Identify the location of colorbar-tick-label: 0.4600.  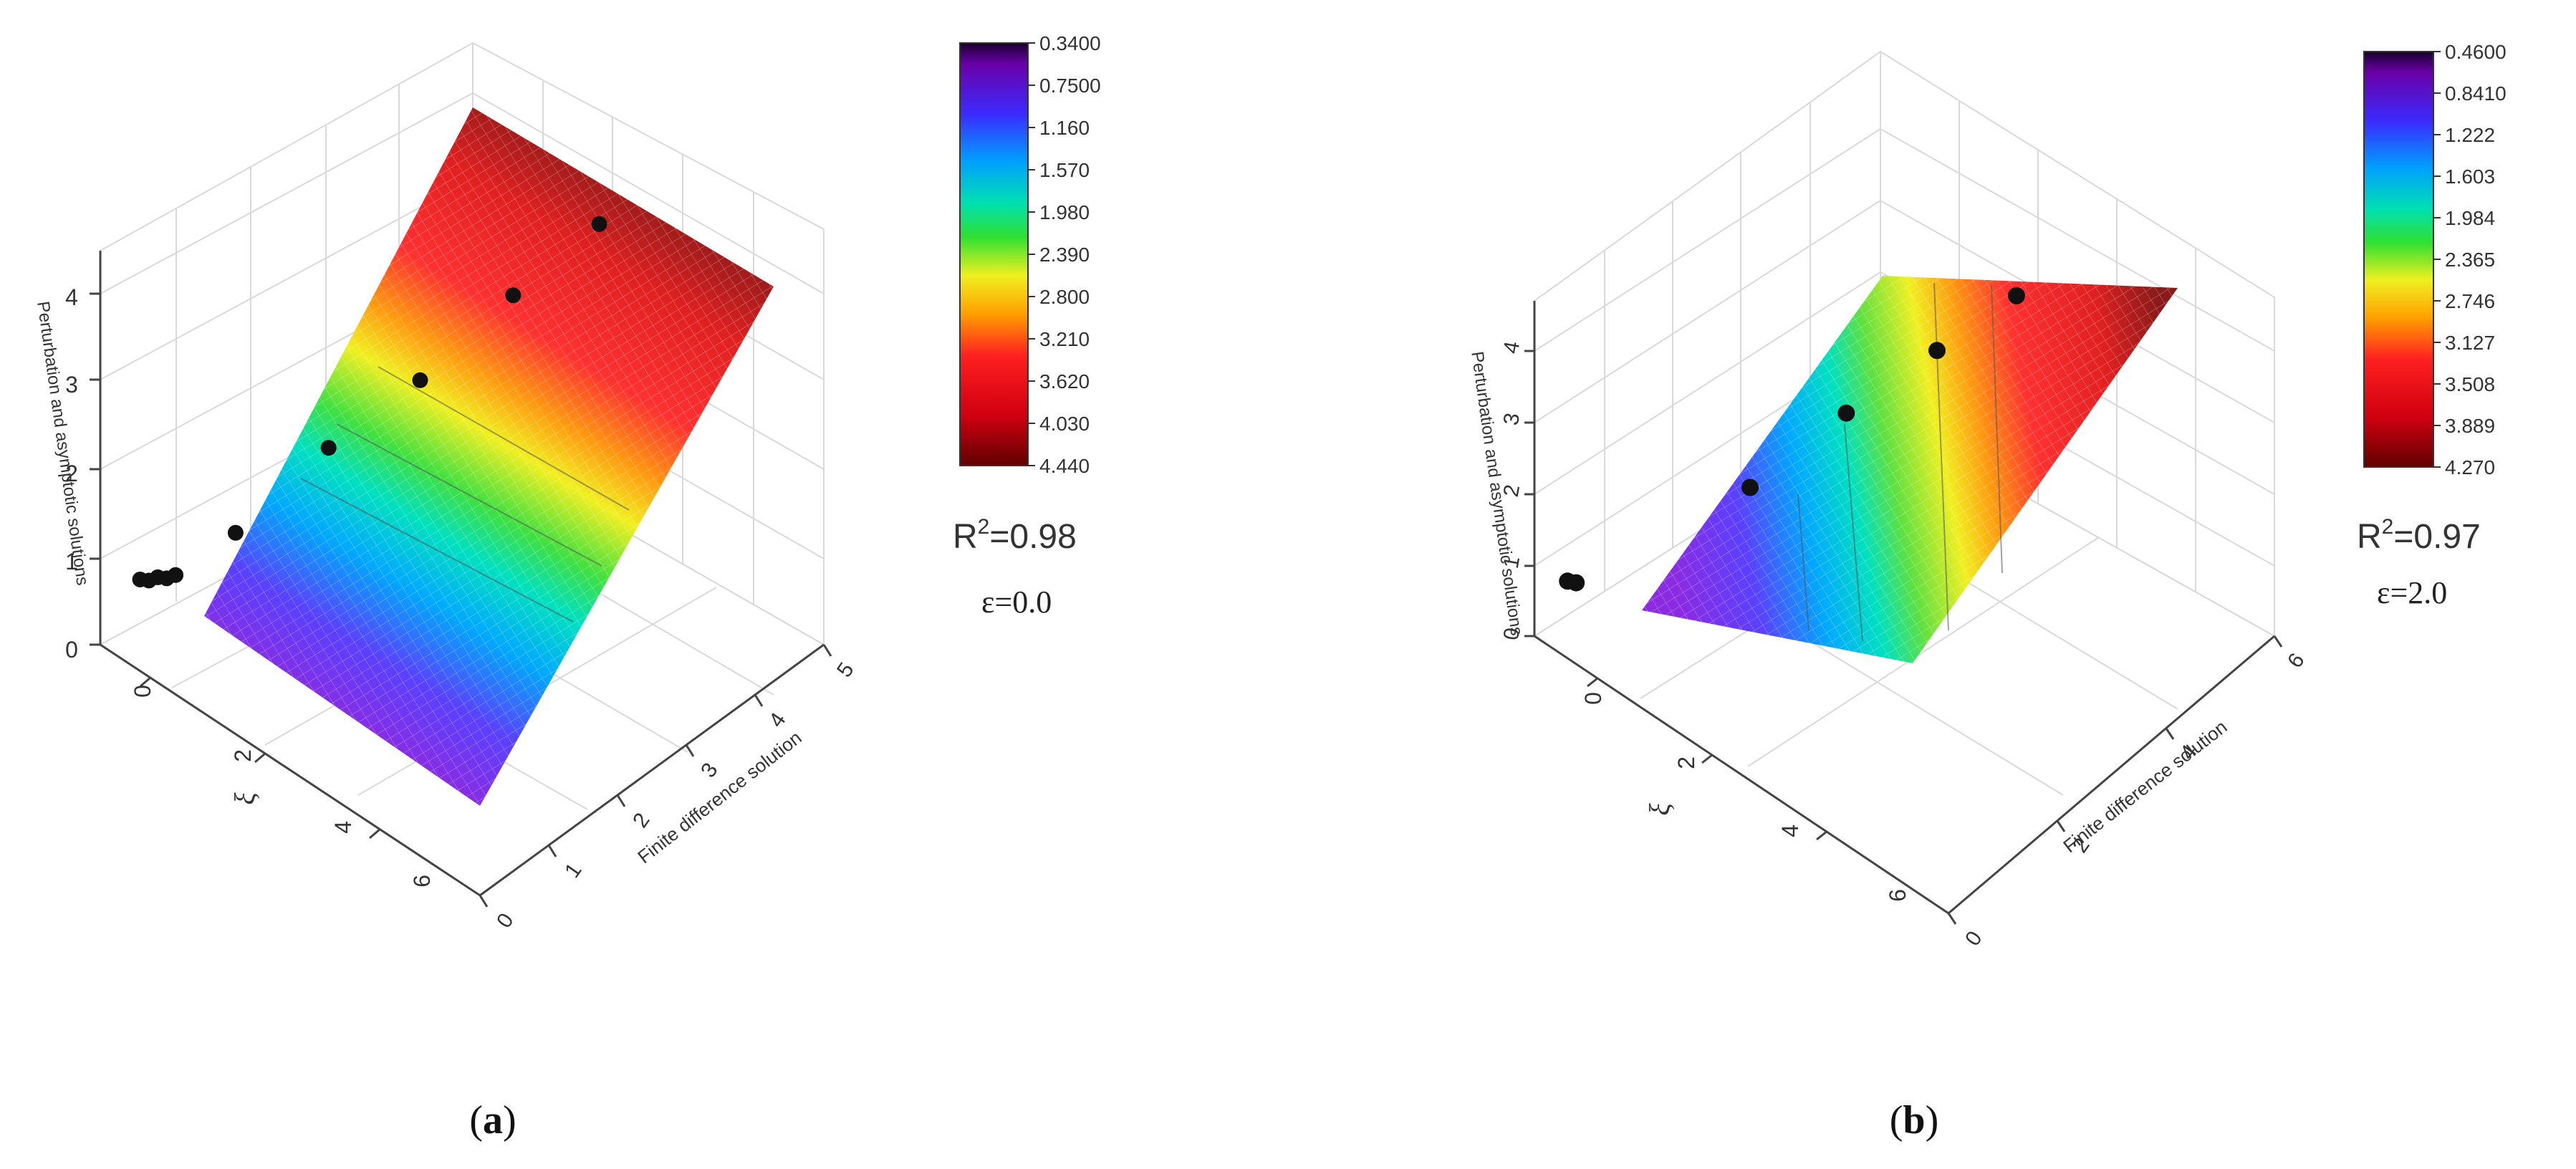
(2476, 52).